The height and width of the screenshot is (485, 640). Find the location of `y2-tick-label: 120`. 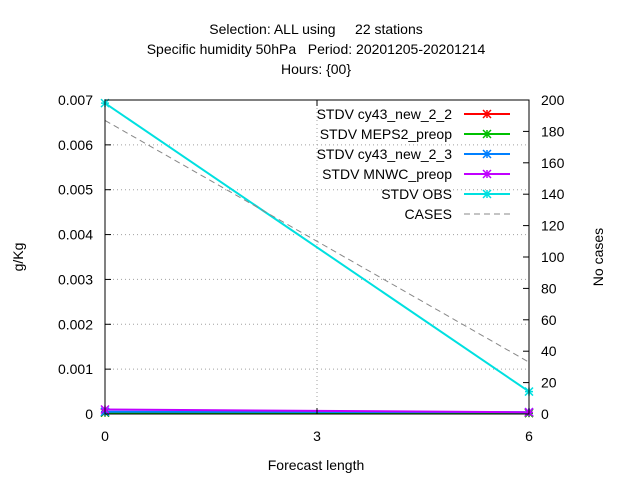

y2-tick-label: 120 is located at coordinates (553, 226).